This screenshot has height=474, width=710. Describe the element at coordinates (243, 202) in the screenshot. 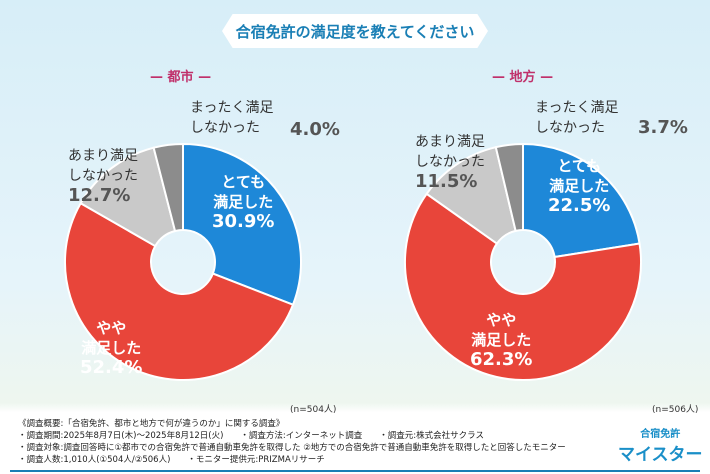

I see `label-city-very: とても 満足した 30.9%` at that location.